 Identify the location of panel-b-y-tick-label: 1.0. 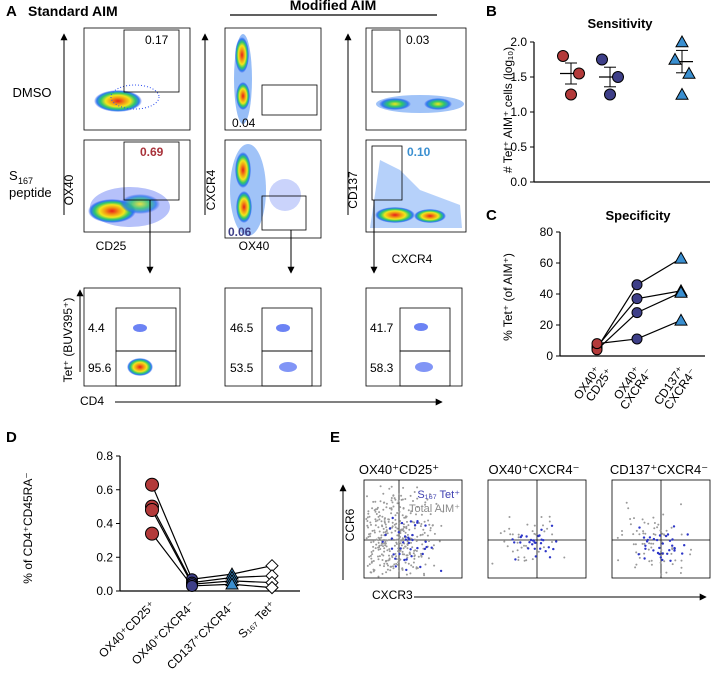
(518, 112).